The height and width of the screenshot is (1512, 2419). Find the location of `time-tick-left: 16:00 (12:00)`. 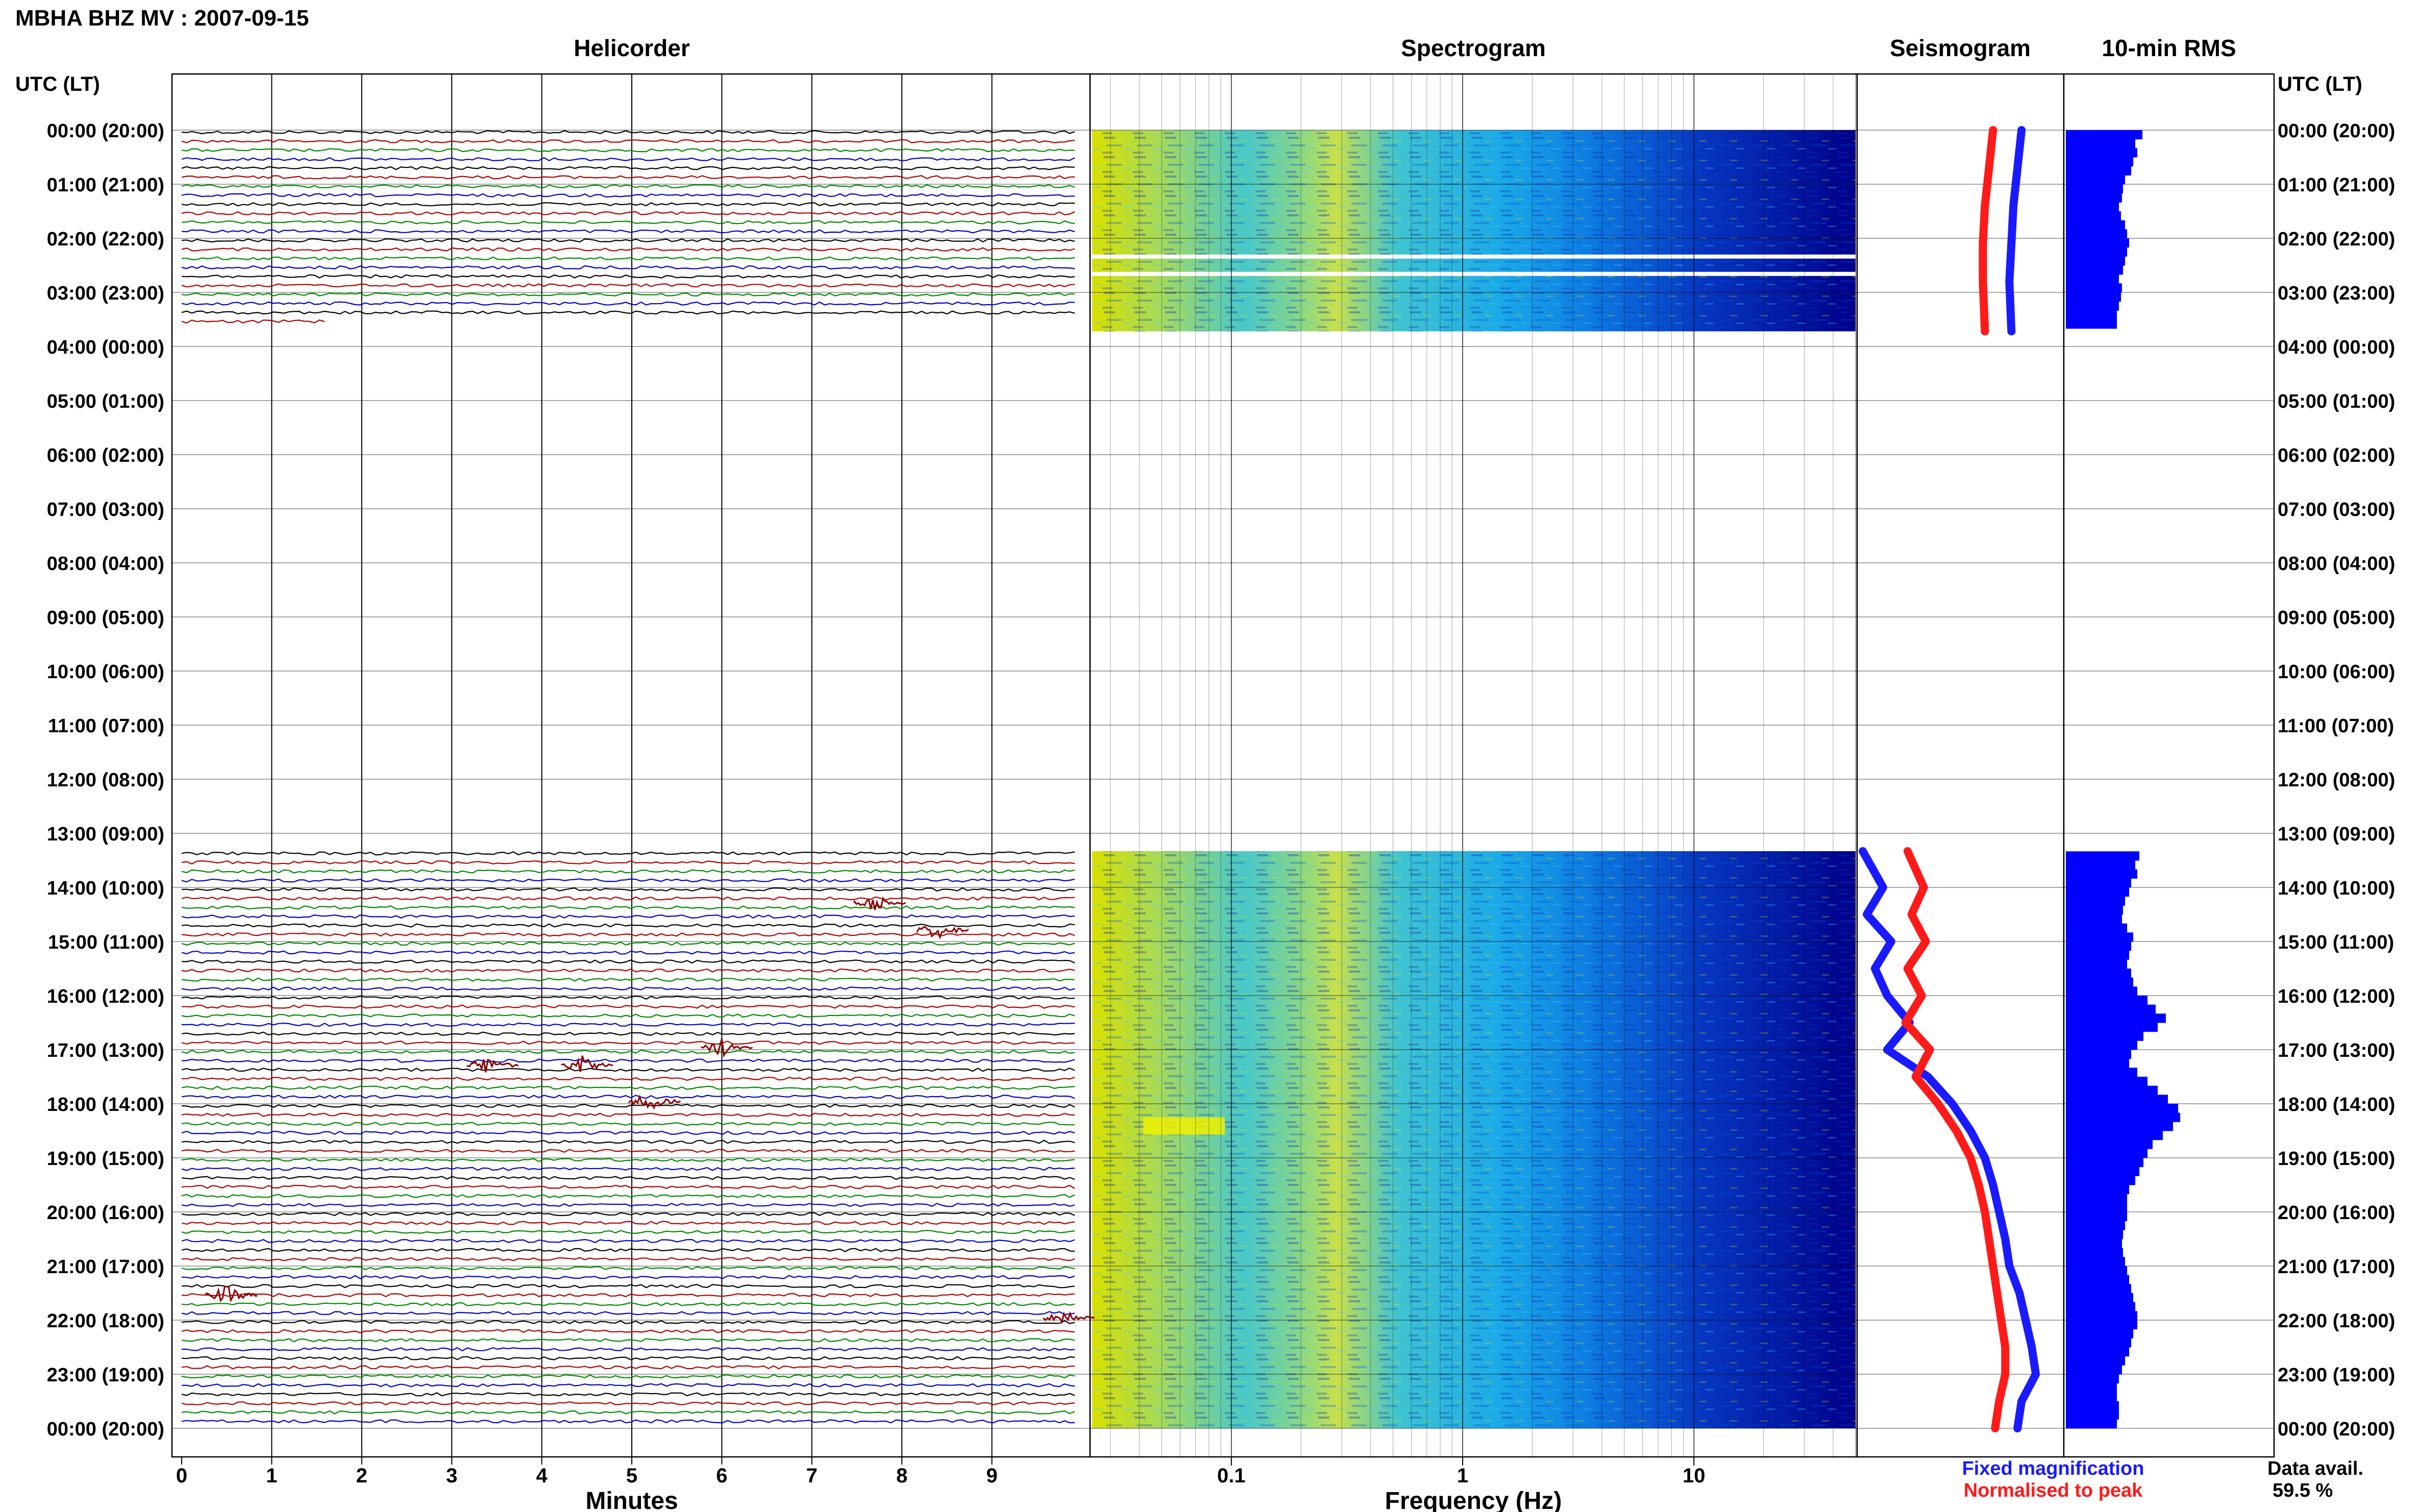

time-tick-left: 16:00 (12:00) is located at coordinates (105, 996).